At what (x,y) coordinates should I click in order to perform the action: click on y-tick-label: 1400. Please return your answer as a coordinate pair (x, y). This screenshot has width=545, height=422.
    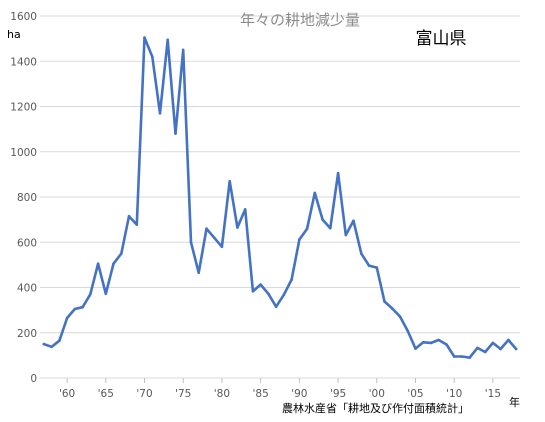
    Looking at the image, I should click on (23, 62).